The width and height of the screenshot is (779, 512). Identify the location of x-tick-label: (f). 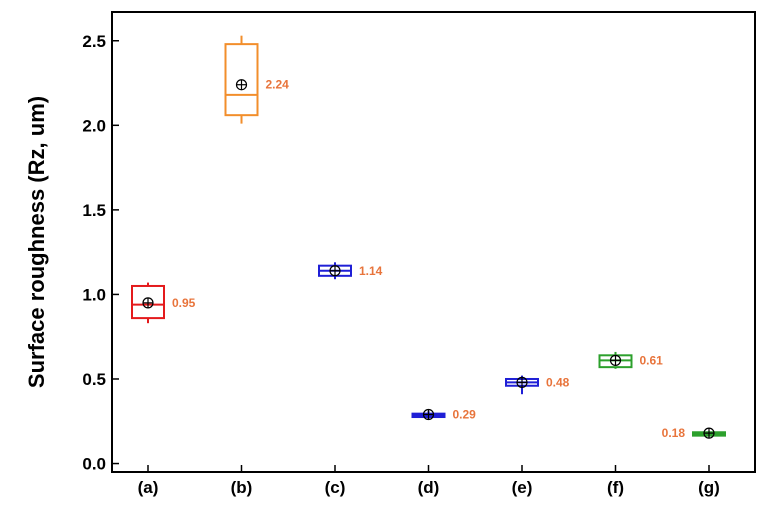
(615, 487).